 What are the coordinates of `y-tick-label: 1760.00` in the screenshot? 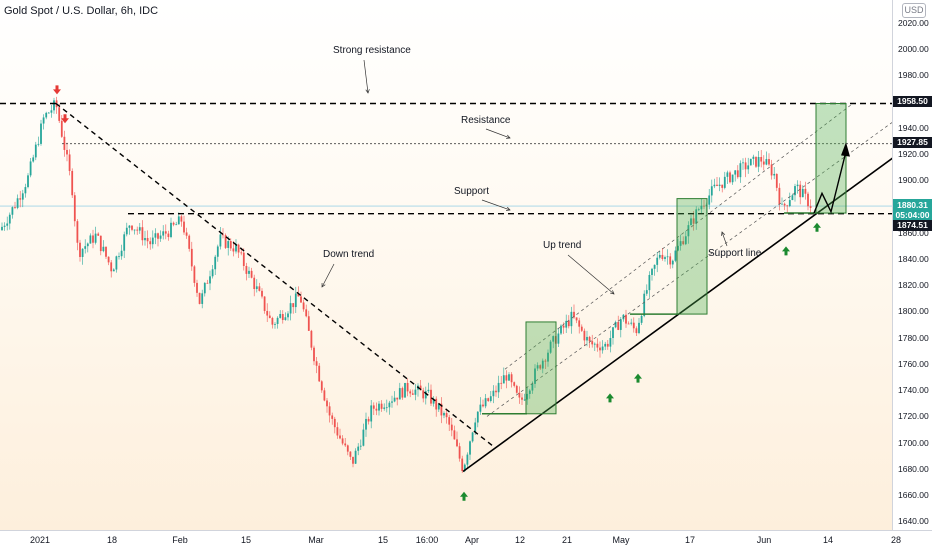 It's located at (913, 363).